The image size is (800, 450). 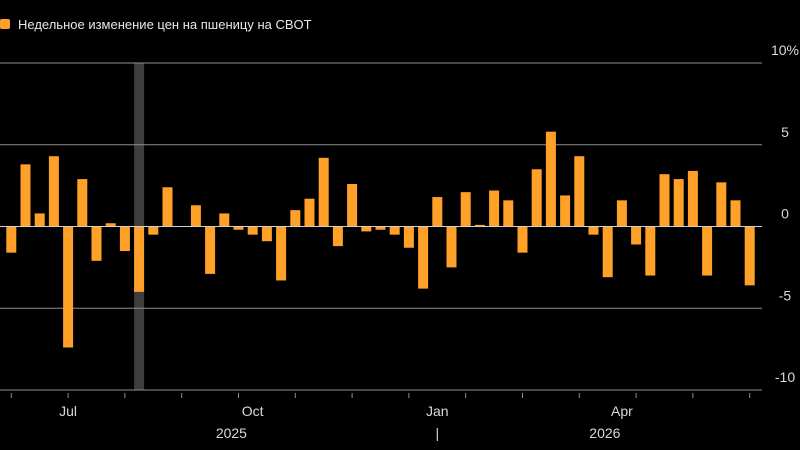 I want to click on y-tick-label: 5, so click(x=785, y=132).